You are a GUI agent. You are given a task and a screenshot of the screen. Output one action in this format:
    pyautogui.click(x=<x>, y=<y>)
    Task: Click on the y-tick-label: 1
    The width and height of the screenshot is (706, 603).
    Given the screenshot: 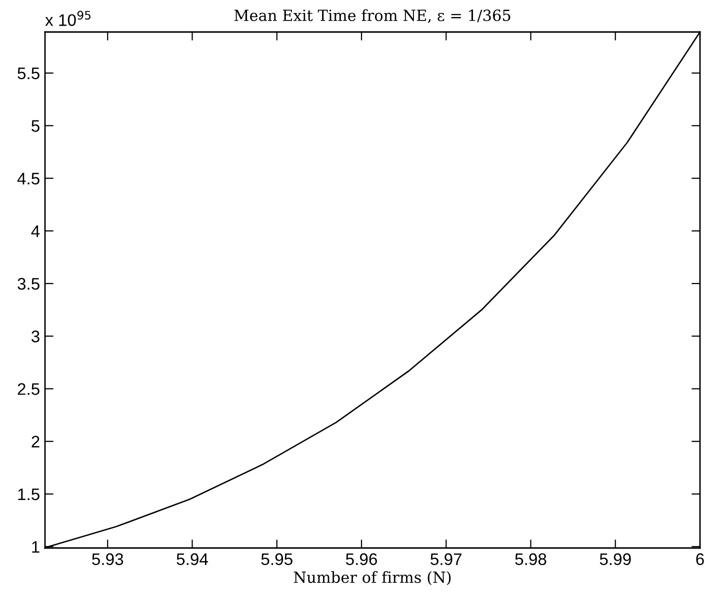 What is the action you would take?
    pyautogui.click(x=36, y=547)
    